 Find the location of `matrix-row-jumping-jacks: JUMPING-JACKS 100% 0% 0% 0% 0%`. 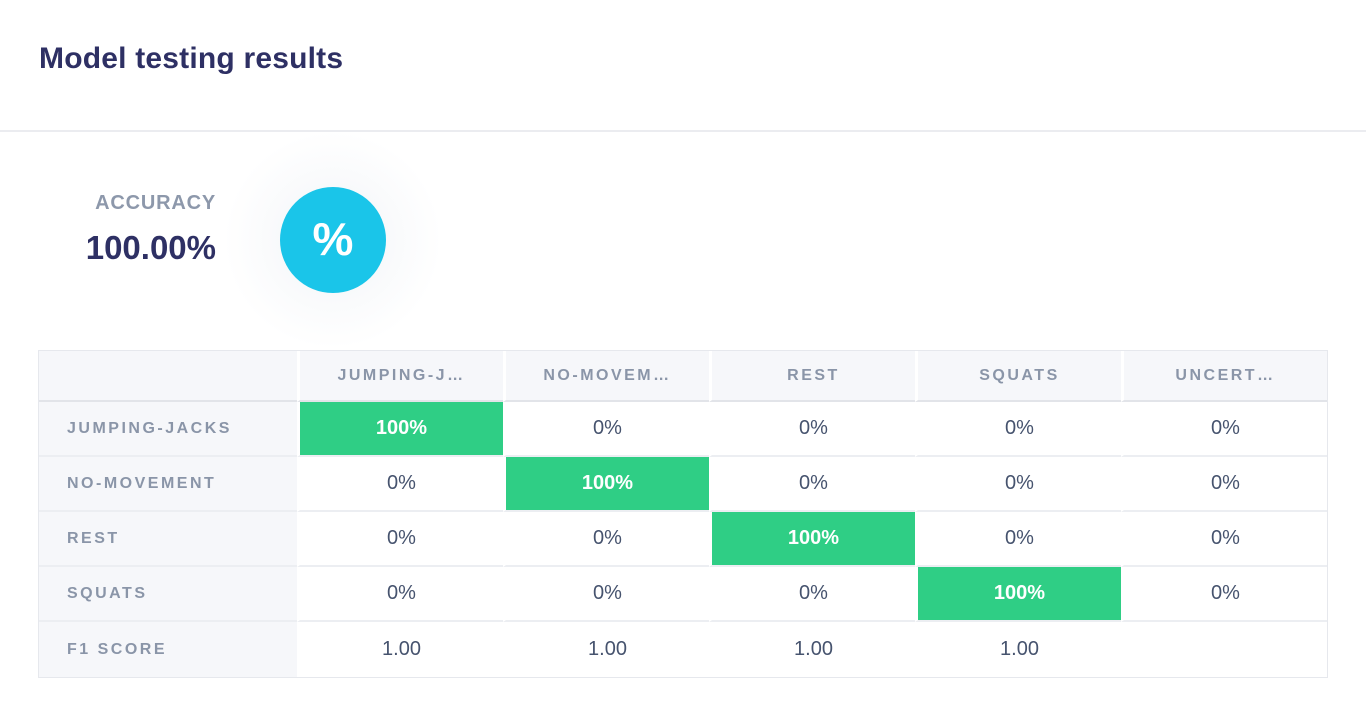

matrix-row-jumping-jacks: JUMPING-JACKS 100% 0% 0% 0% 0% is located at coordinates (683, 429).